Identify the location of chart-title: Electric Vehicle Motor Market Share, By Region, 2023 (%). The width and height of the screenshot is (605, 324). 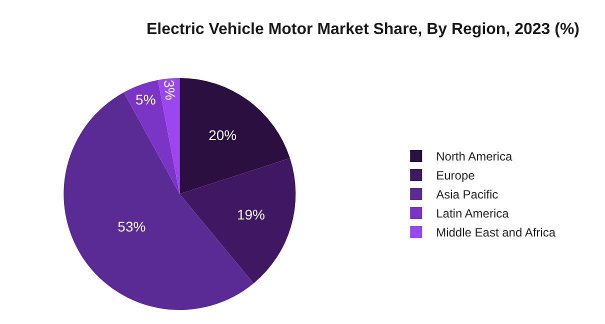
(363, 29).